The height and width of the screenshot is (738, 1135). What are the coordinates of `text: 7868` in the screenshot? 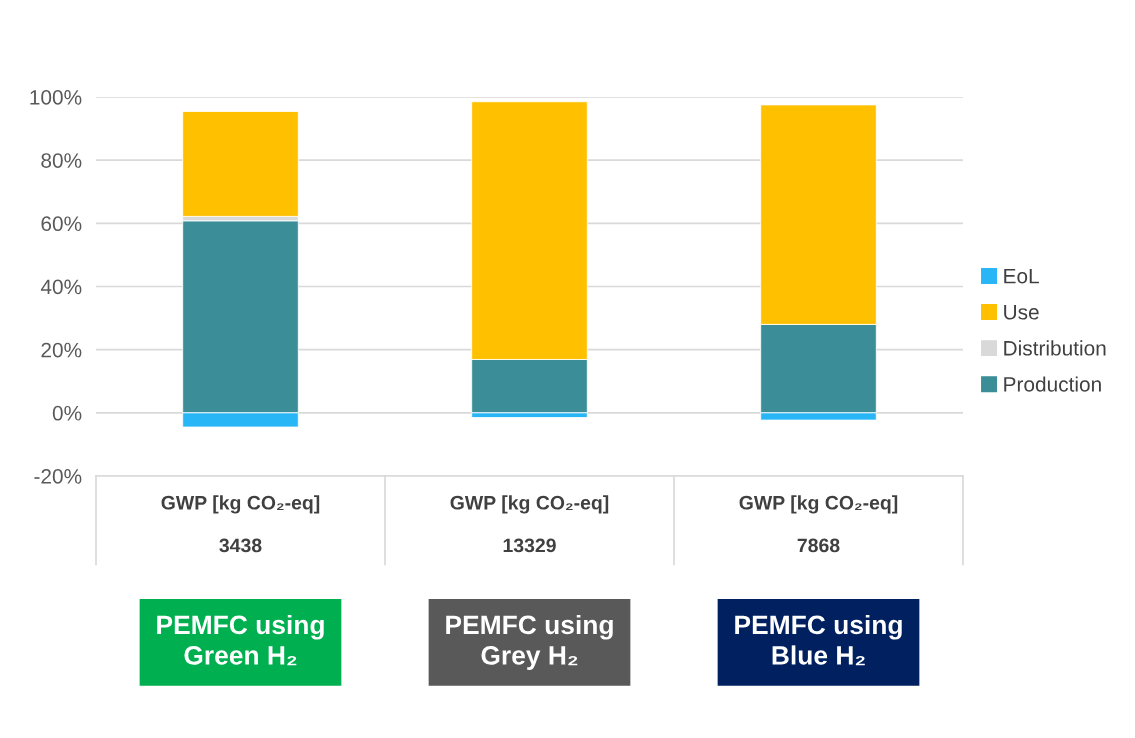 It's located at (818, 545).